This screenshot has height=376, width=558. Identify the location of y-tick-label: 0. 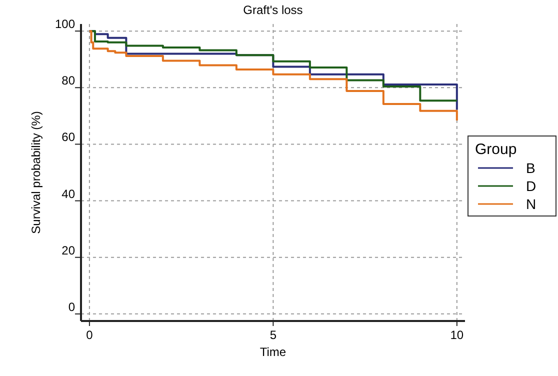
(72, 307).